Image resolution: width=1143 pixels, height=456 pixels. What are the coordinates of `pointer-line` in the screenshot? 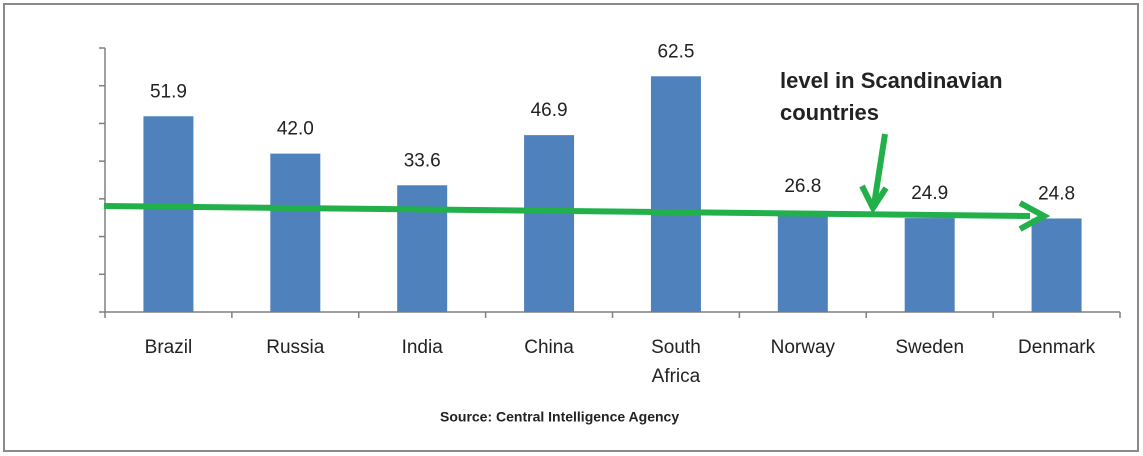 It's located at (879, 169).